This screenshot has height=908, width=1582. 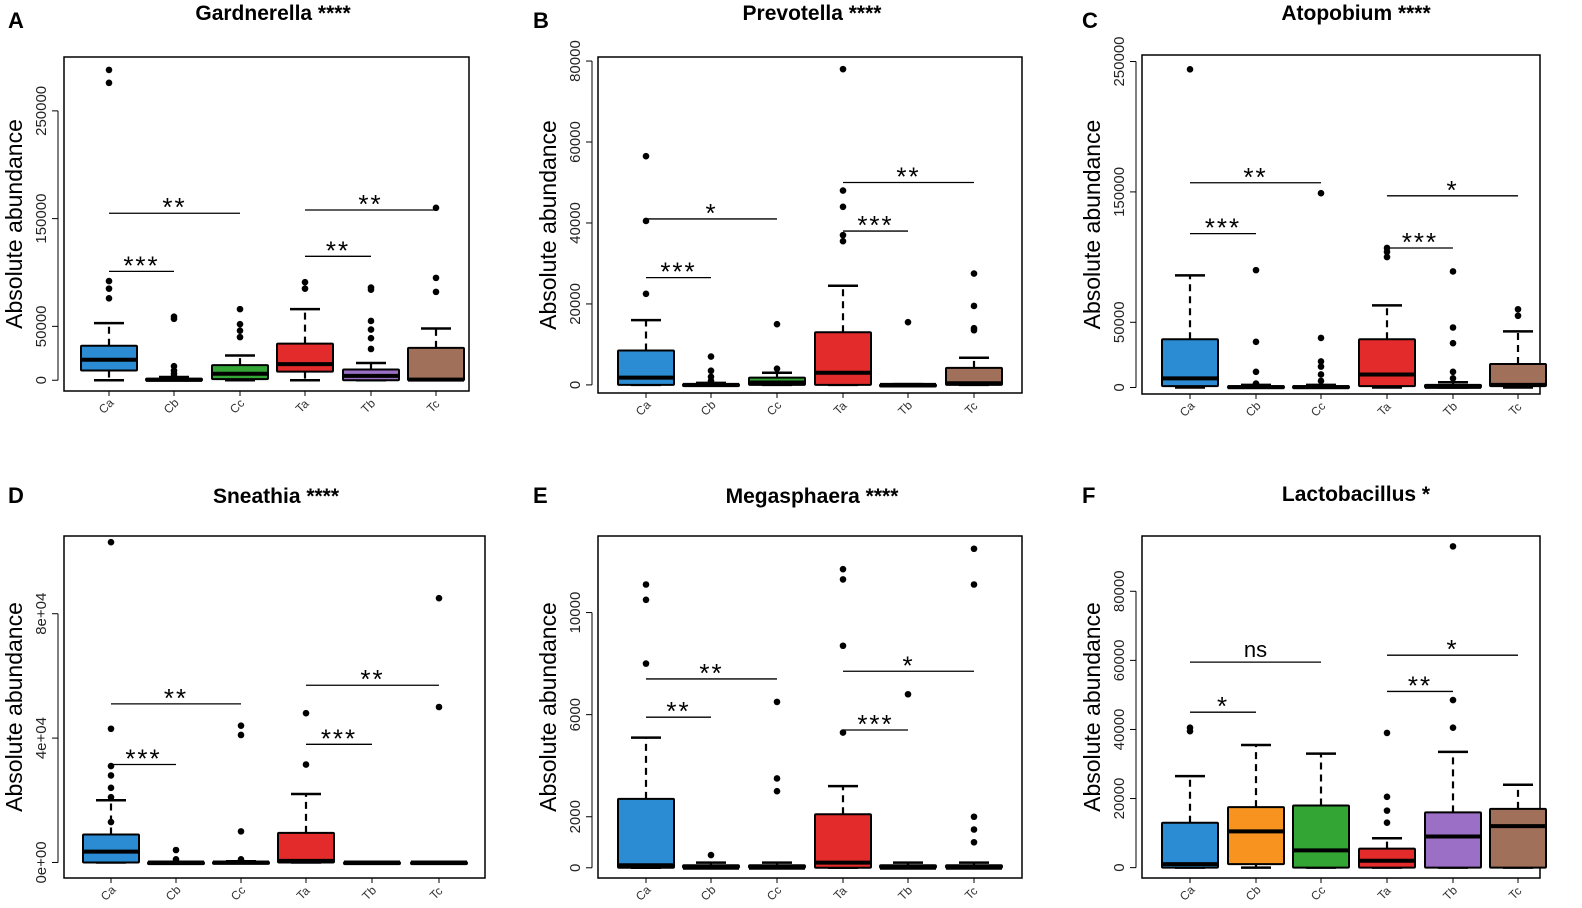 I want to click on chart-title: Atopobium ****, so click(x=1356, y=13).